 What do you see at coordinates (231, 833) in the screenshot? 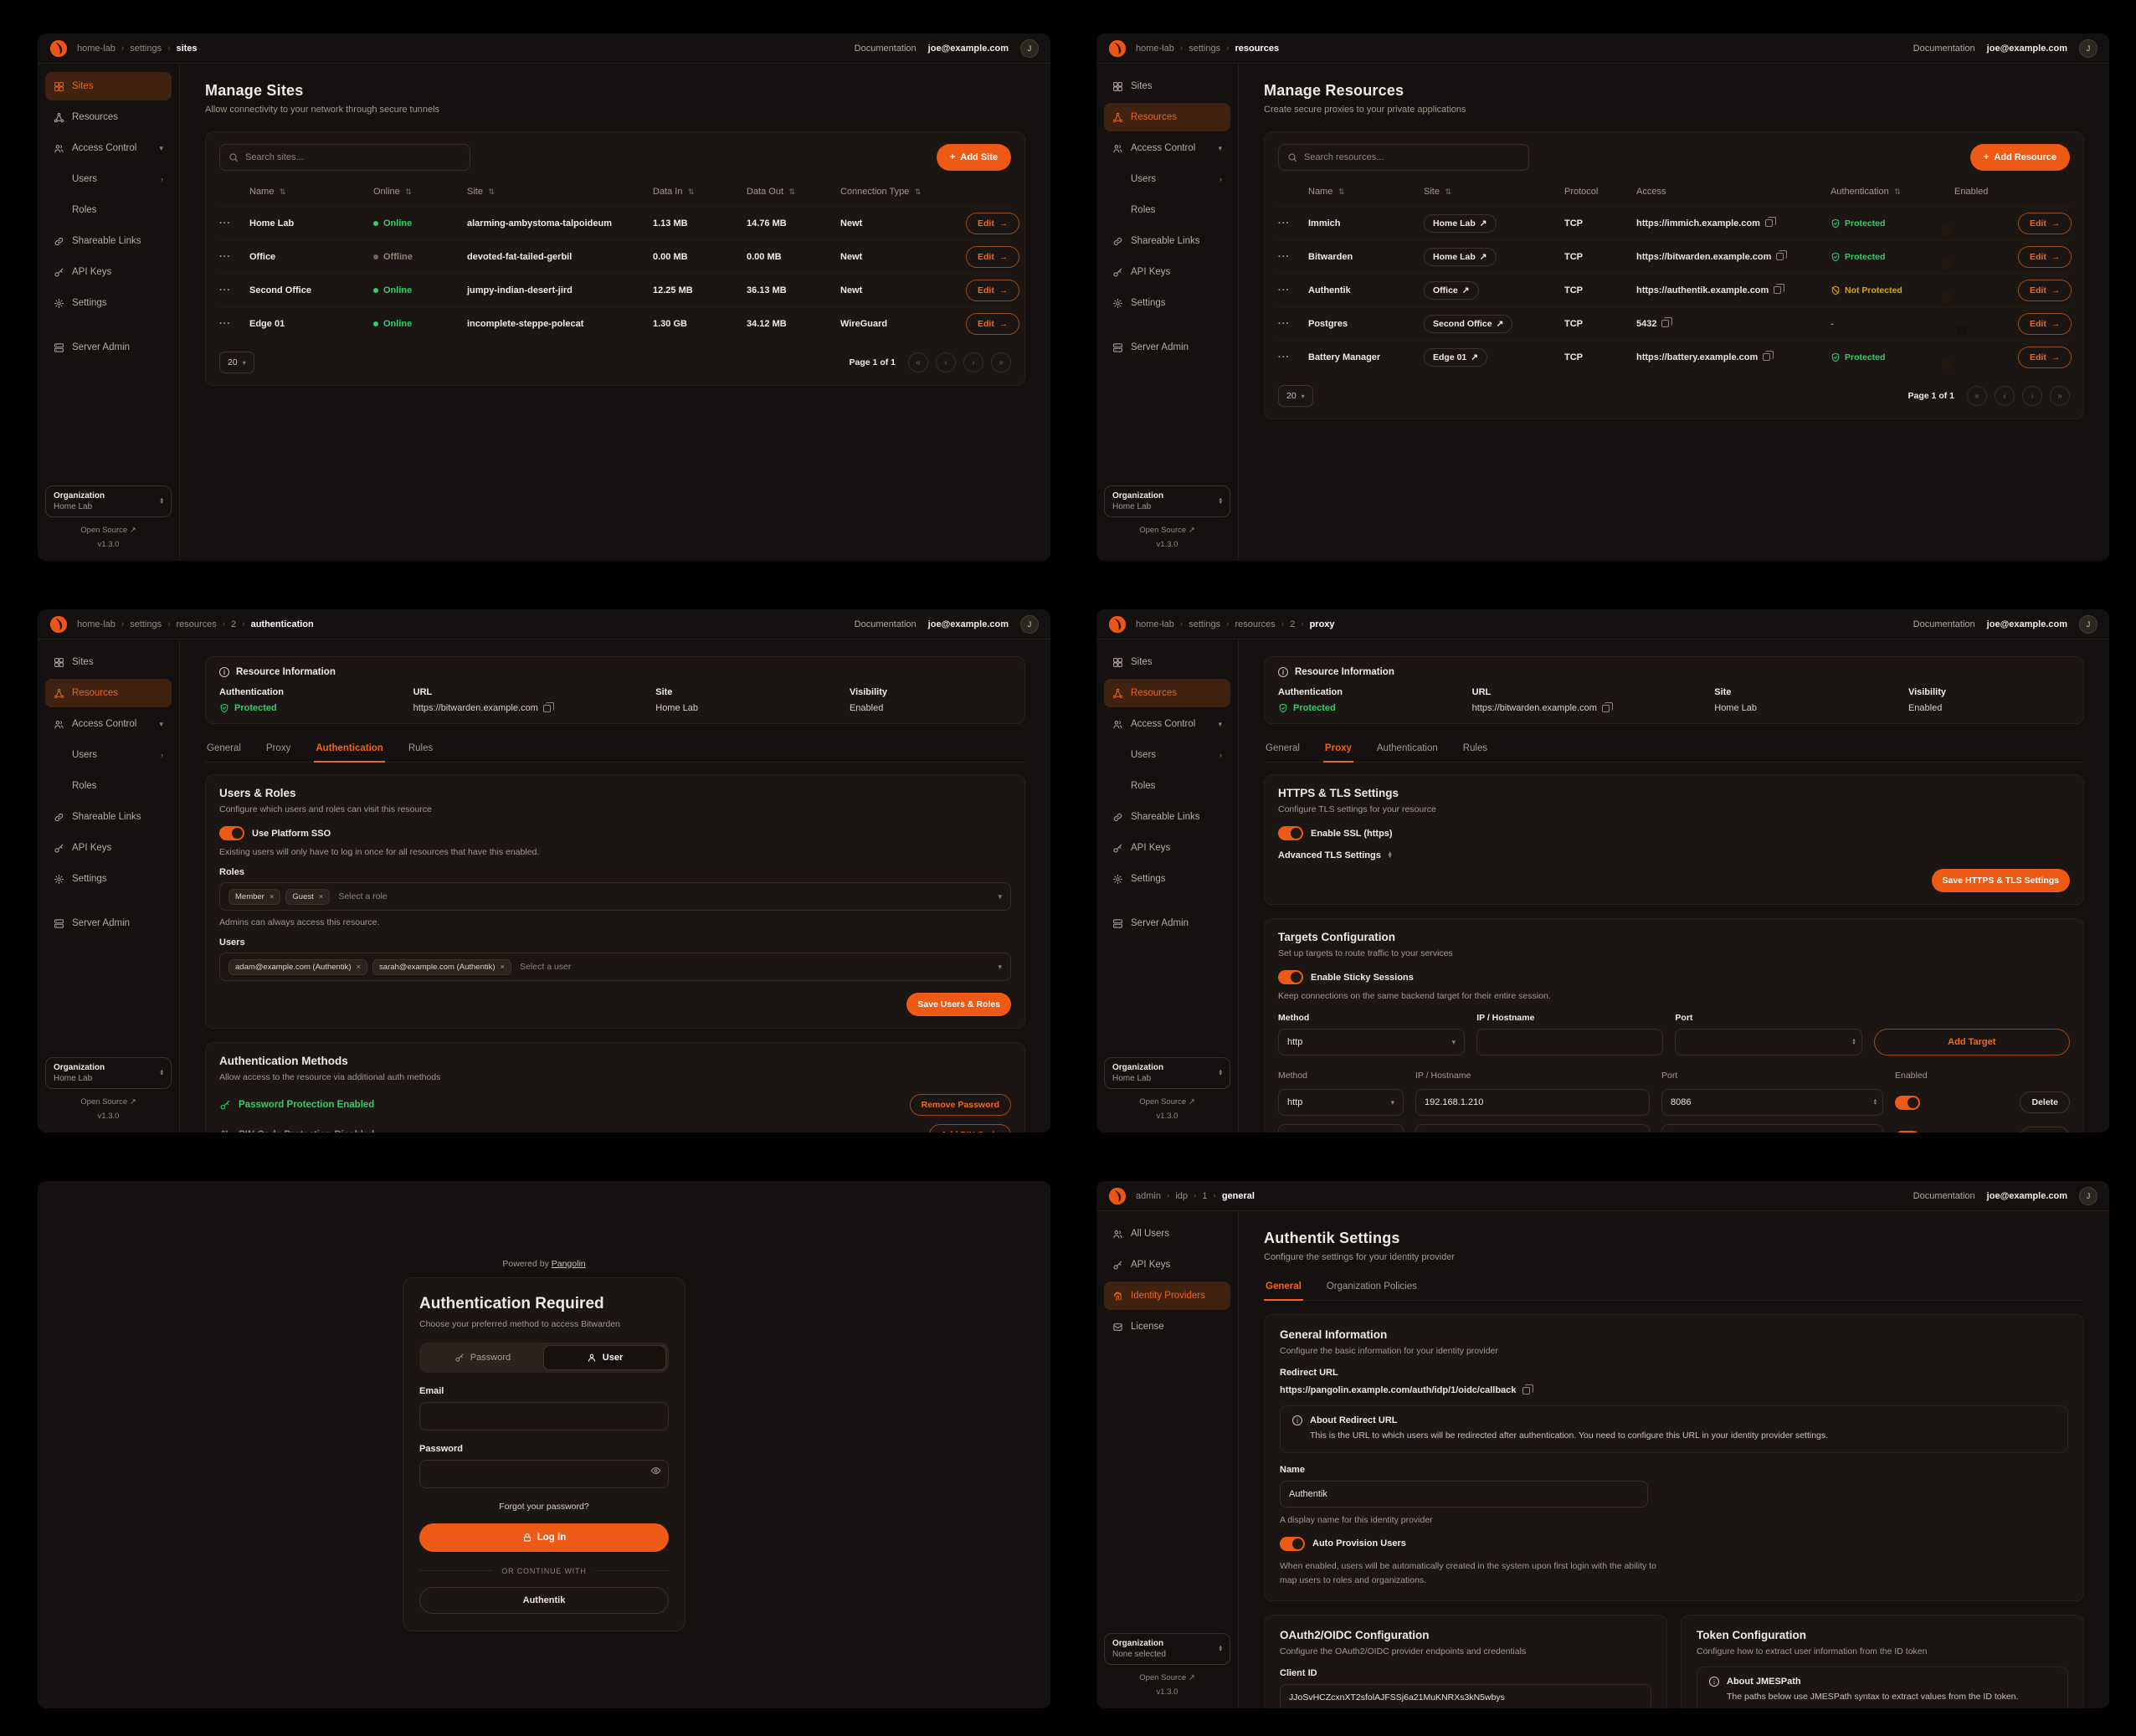
I see `platform-sso-toggle` at bounding box center [231, 833].